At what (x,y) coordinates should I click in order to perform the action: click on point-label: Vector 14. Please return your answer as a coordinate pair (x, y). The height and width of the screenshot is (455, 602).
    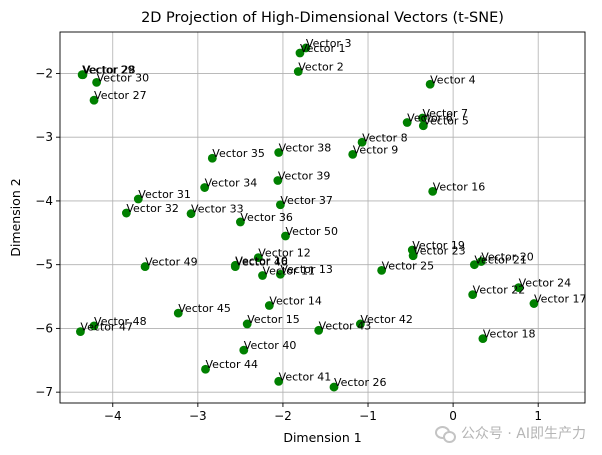
    Looking at the image, I should click on (295, 300).